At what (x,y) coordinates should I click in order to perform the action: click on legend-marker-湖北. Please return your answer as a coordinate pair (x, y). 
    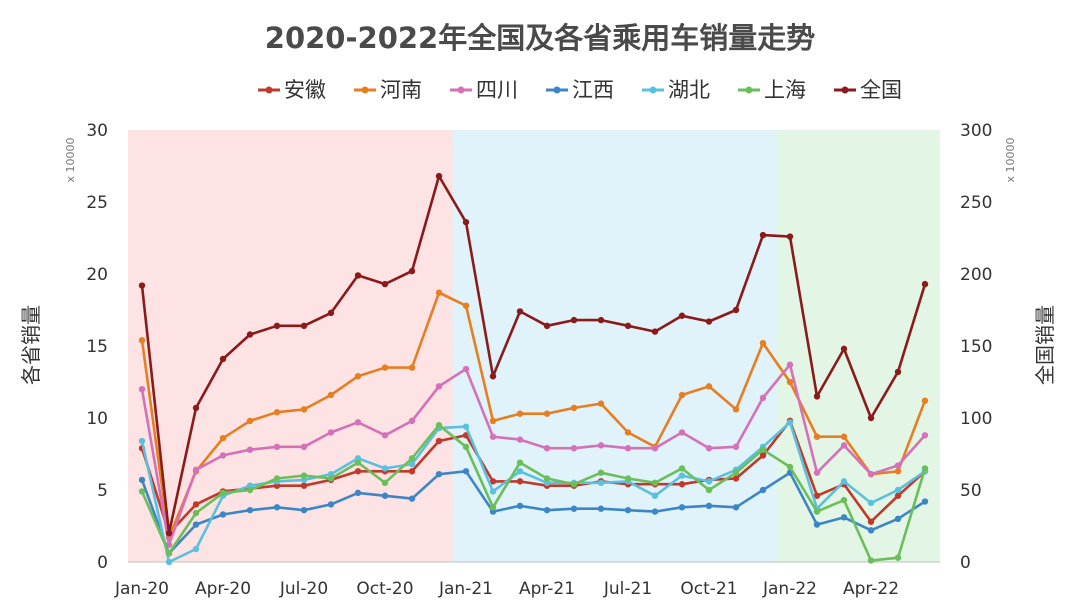
    Looking at the image, I should click on (653, 90).